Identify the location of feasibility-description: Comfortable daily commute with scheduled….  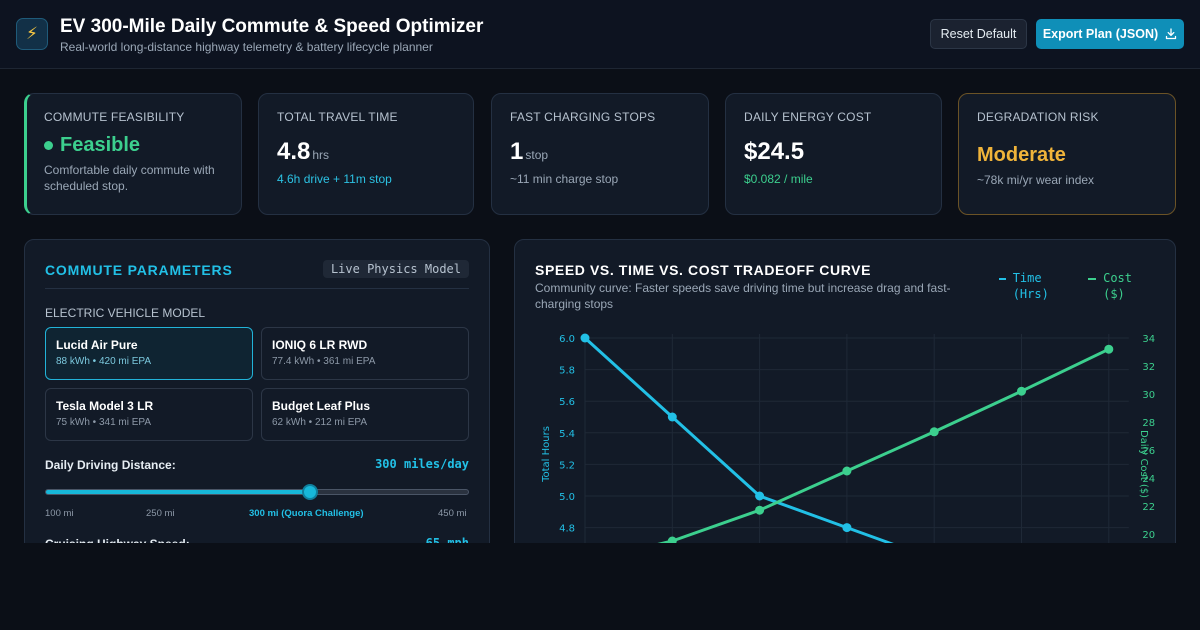
(129, 178).